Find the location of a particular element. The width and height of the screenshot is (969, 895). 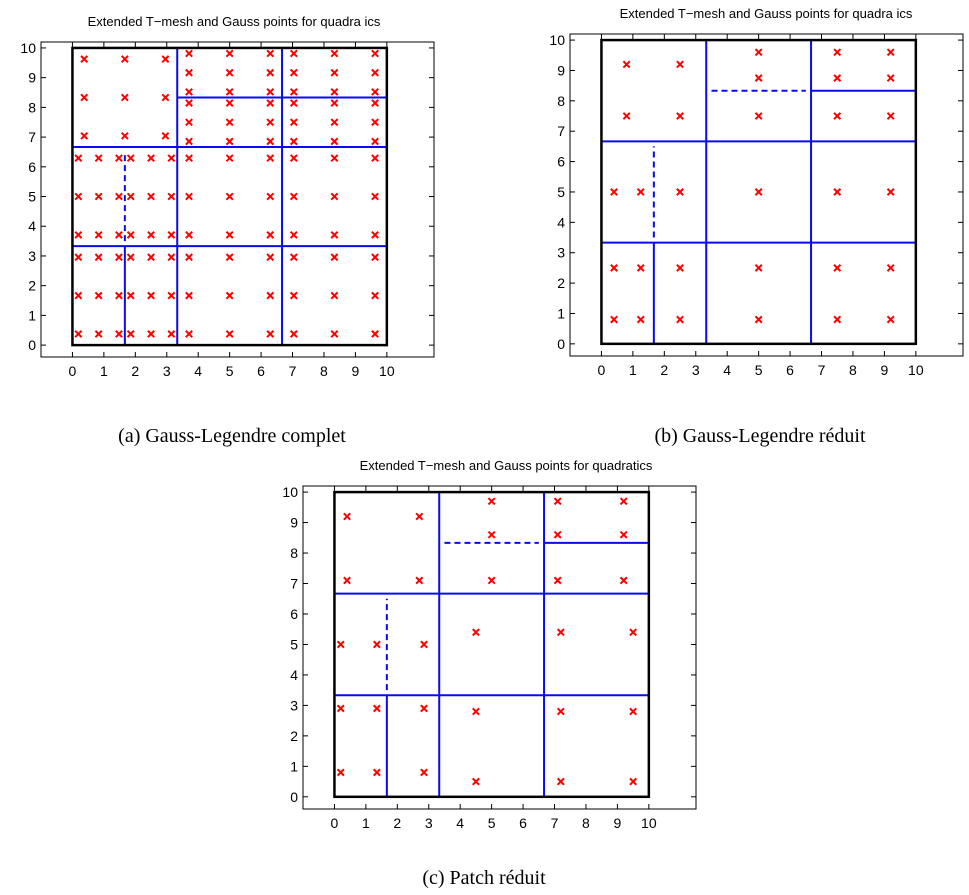

x-tick-label-b-7: 7 is located at coordinates (822, 370).